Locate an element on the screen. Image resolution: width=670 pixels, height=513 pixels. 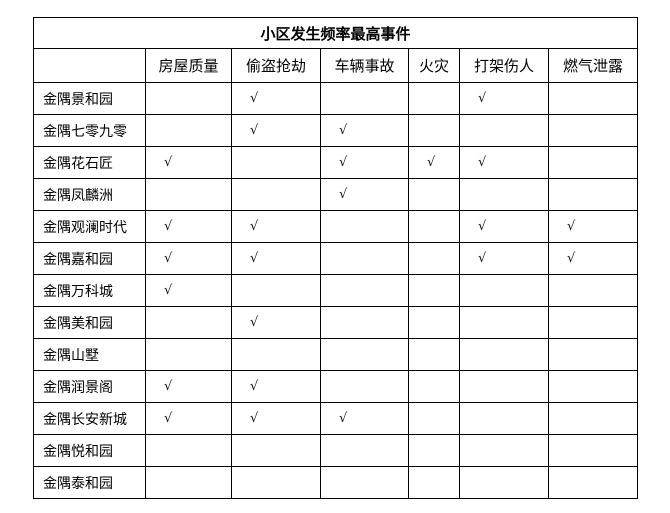
table-title: 小区发生频率最高事件 is located at coordinates (335, 33).